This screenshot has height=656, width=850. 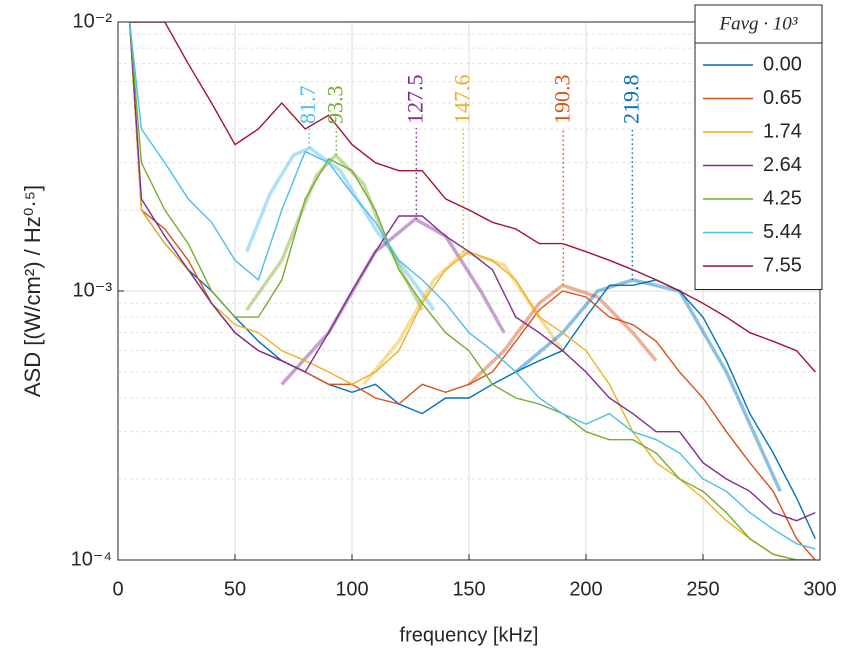 What do you see at coordinates (782, 232) in the screenshot?
I see `legend-label: 5.44` at bounding box center [782, 232].